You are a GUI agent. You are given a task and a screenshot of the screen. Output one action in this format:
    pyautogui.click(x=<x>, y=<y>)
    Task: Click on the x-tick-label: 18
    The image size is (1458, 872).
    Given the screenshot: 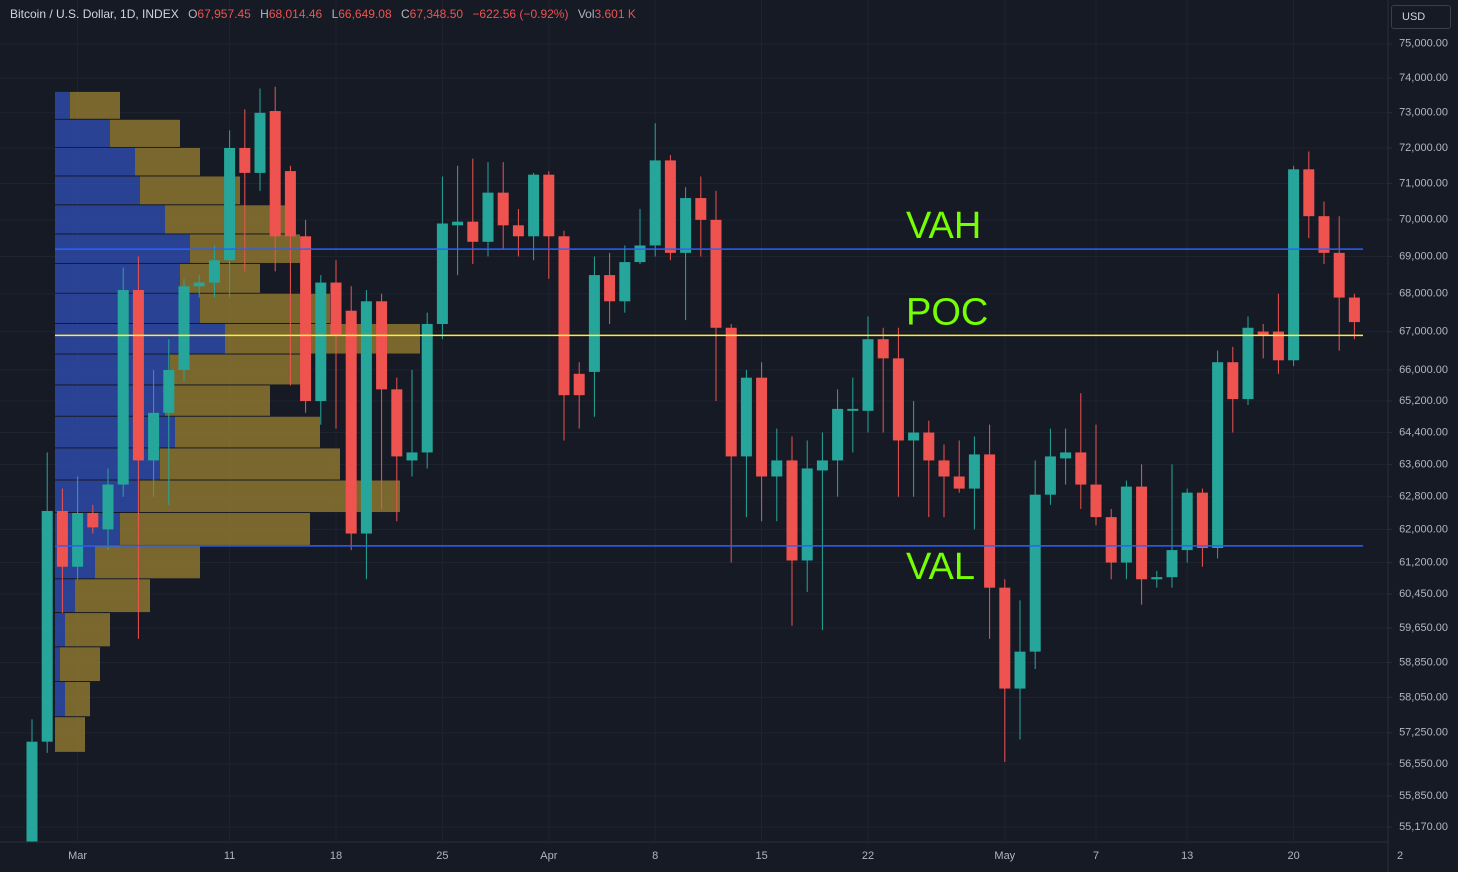 What is the action you would take?
    pyautogui.click(x=336, y=856)
    